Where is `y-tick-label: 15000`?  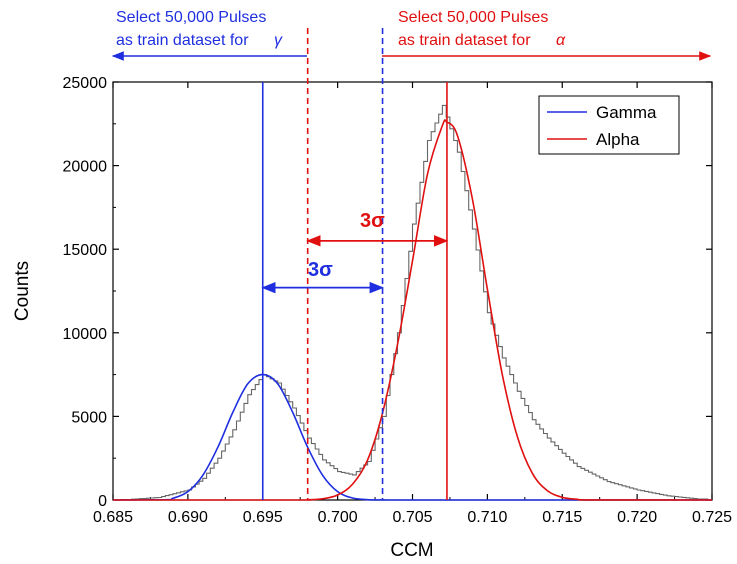
y-tick-label: 15000 is located at coordinates (85, 250).